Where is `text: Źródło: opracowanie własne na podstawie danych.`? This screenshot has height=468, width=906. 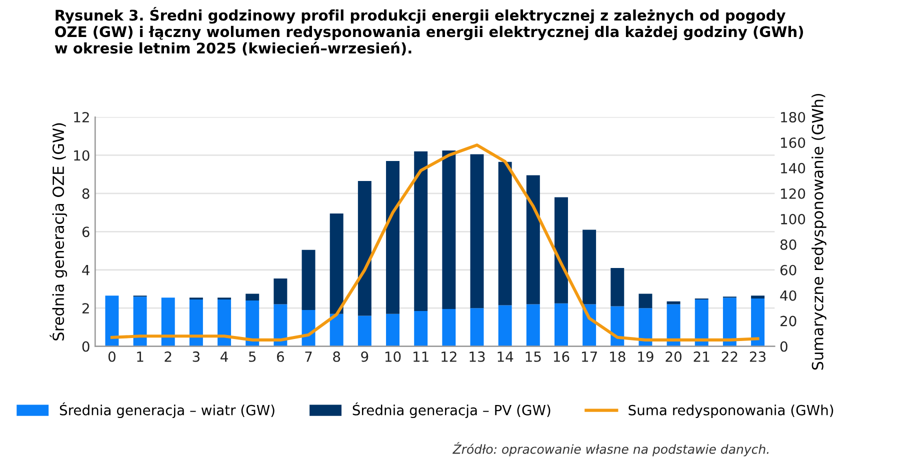 text: Źródło: opracowanie własne na podstawie danych. is located at coordinates (610, 449).